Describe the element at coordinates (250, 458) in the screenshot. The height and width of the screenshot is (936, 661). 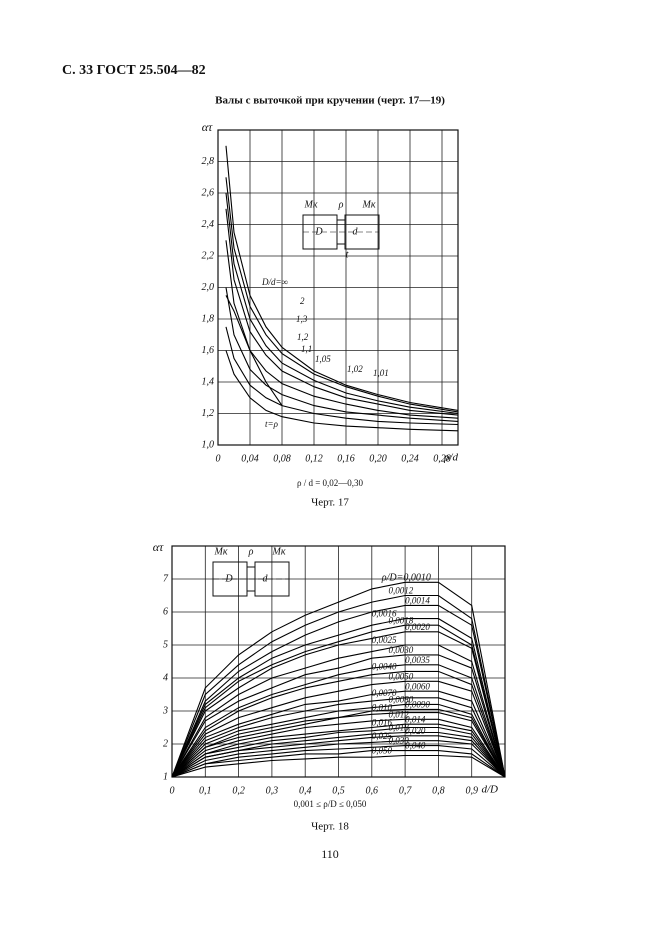
I see `x-tick-label: 0,04` at that location.